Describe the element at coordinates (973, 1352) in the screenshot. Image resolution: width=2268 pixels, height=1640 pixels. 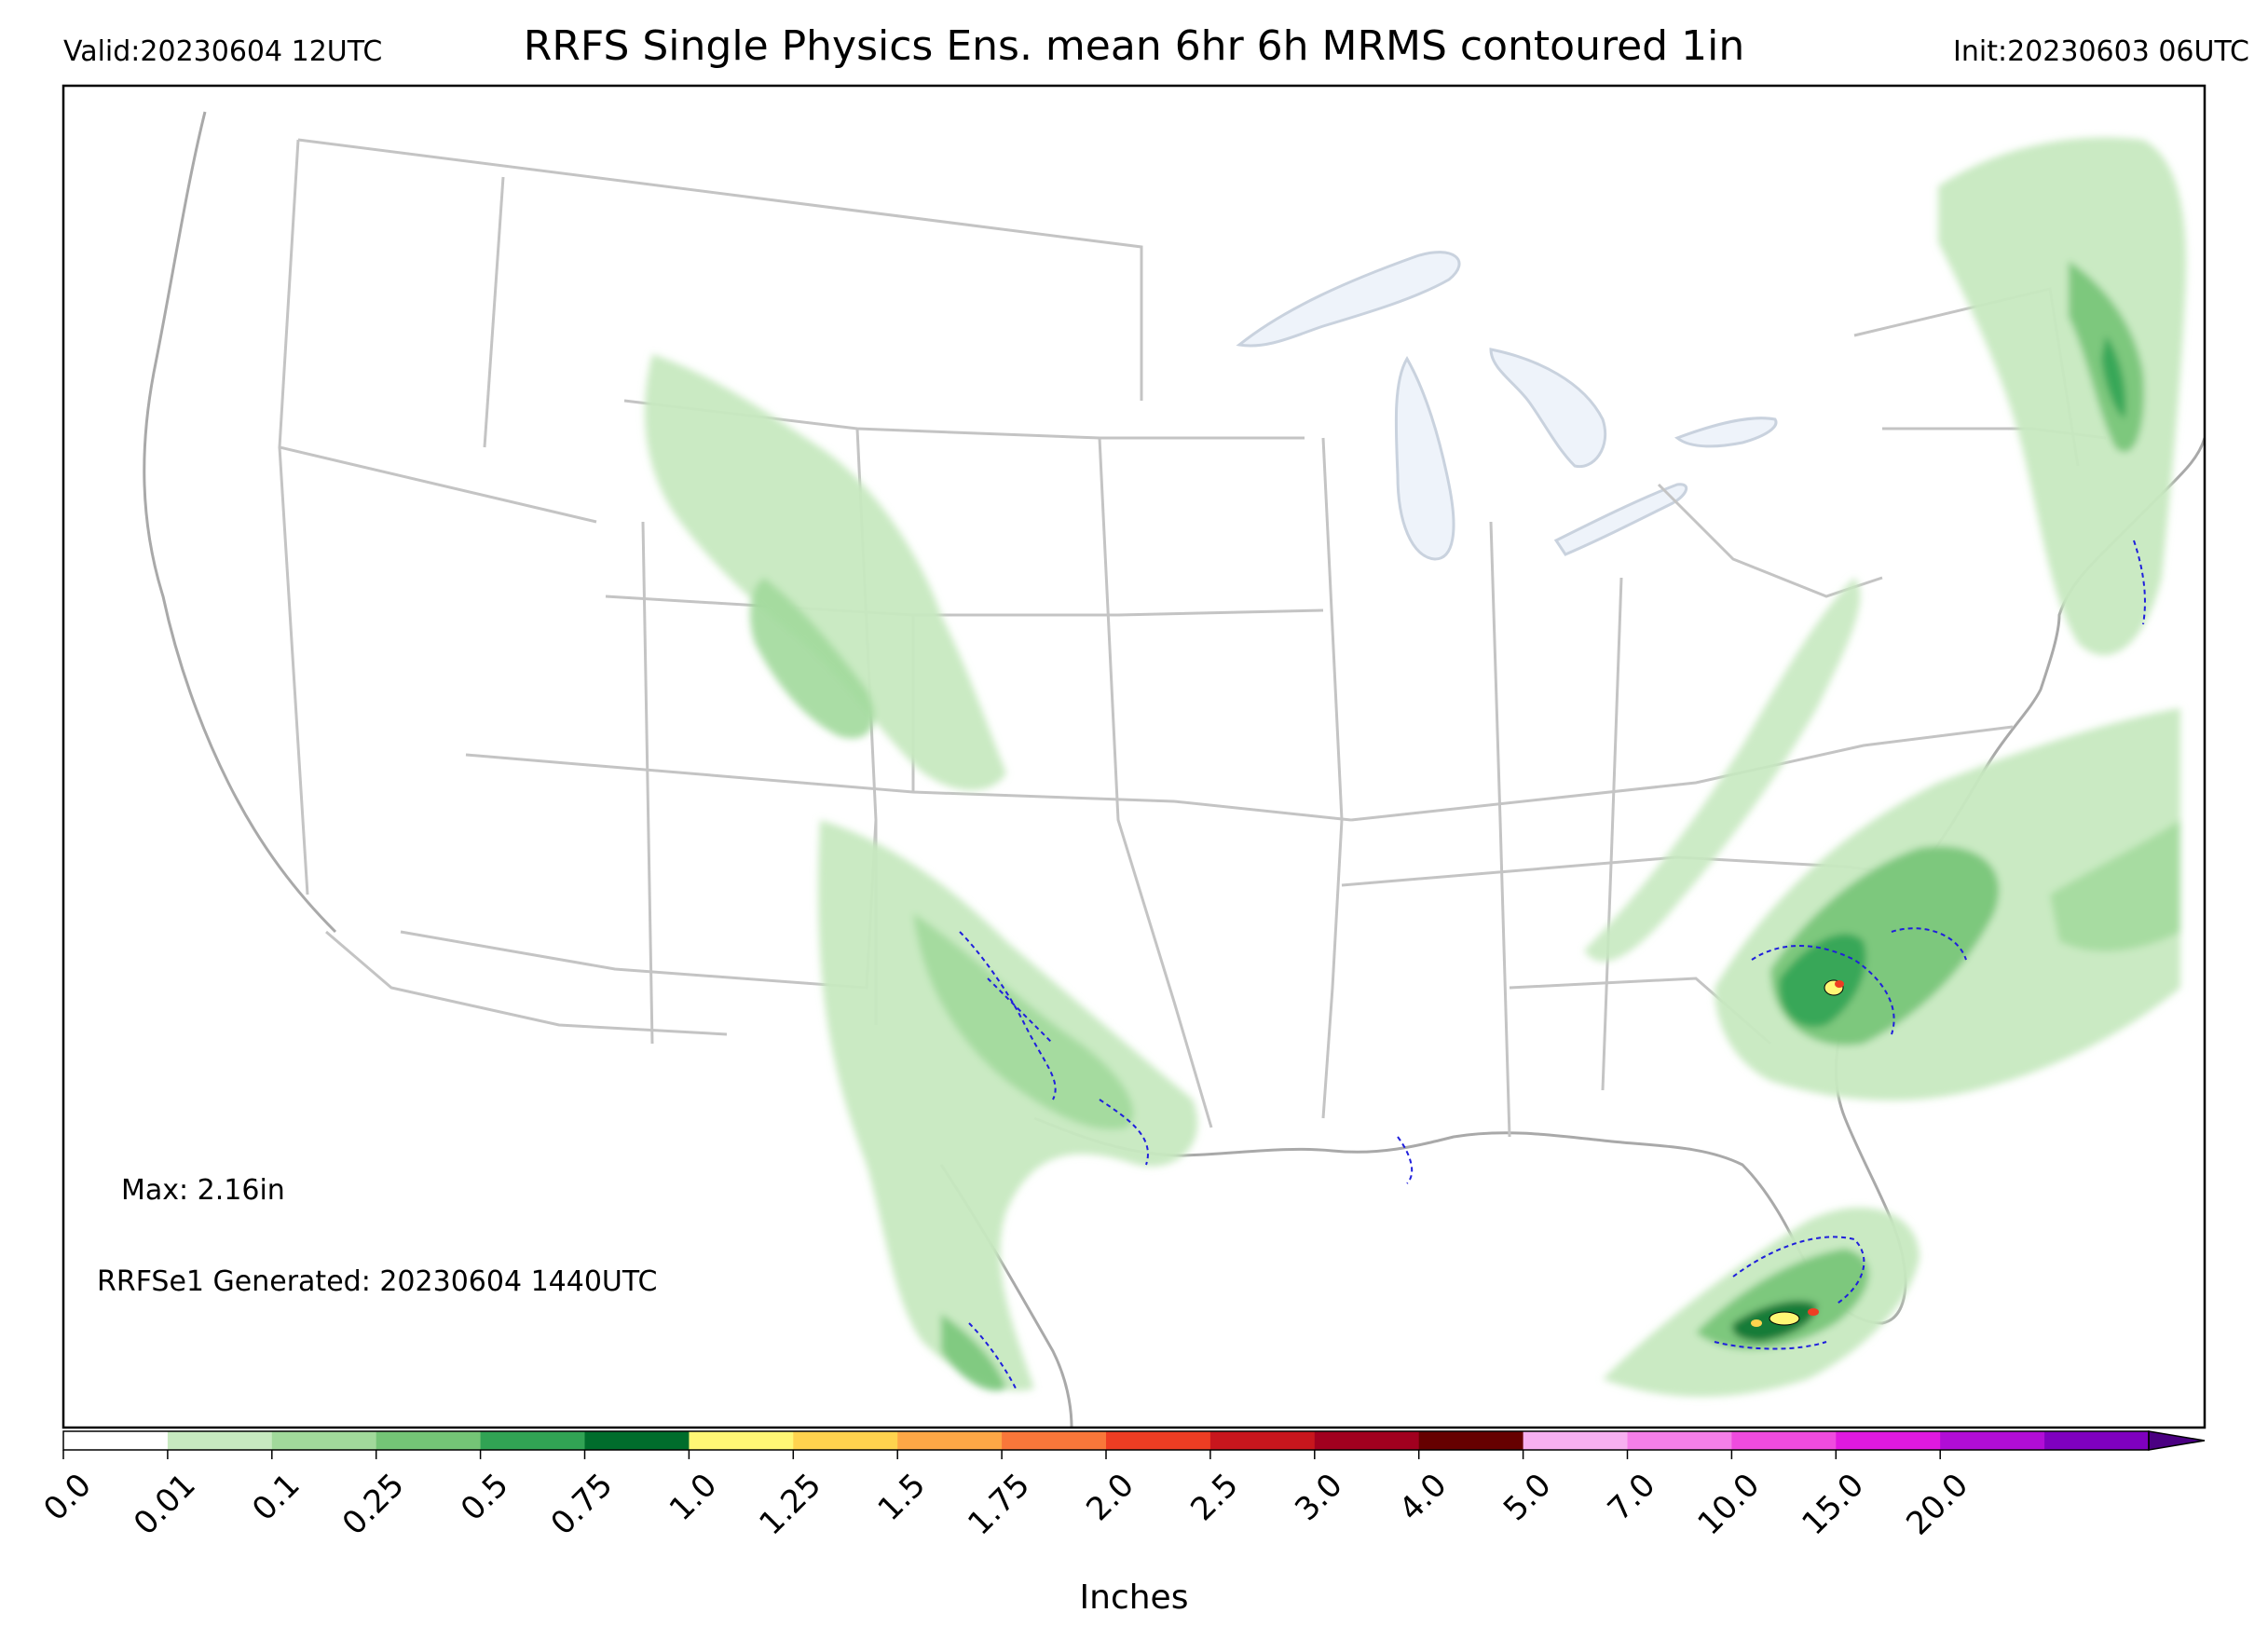
I see `precip-texas-south` at that location.